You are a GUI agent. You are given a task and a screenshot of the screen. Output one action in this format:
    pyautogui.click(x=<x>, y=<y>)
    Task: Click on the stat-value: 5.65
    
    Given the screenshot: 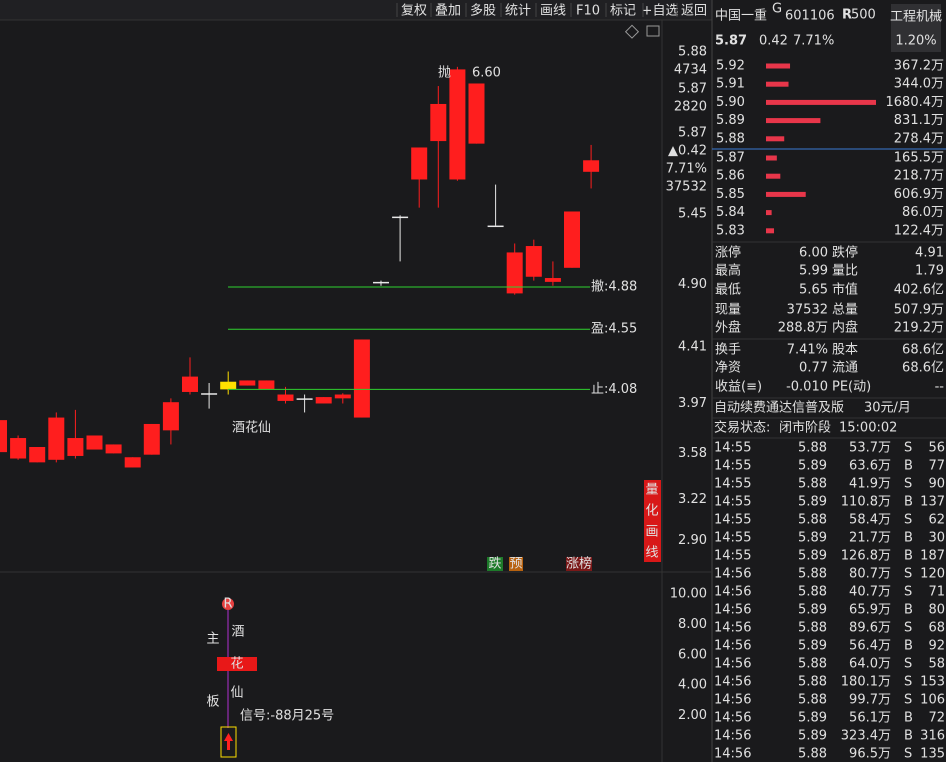 What is the action you would take?
    pyautogui.click(x=813, y=290)
    